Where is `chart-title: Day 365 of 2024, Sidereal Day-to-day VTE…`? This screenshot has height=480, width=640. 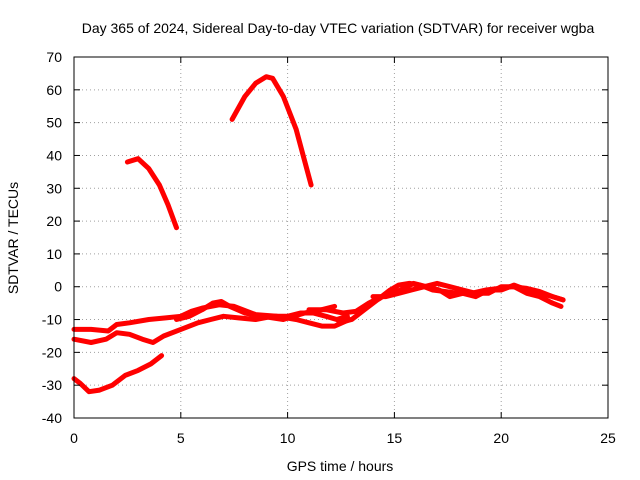 chart-title: Day 365 of 2024, Sidereal Day-to-day VTE… is located at coordinates (338, 28).